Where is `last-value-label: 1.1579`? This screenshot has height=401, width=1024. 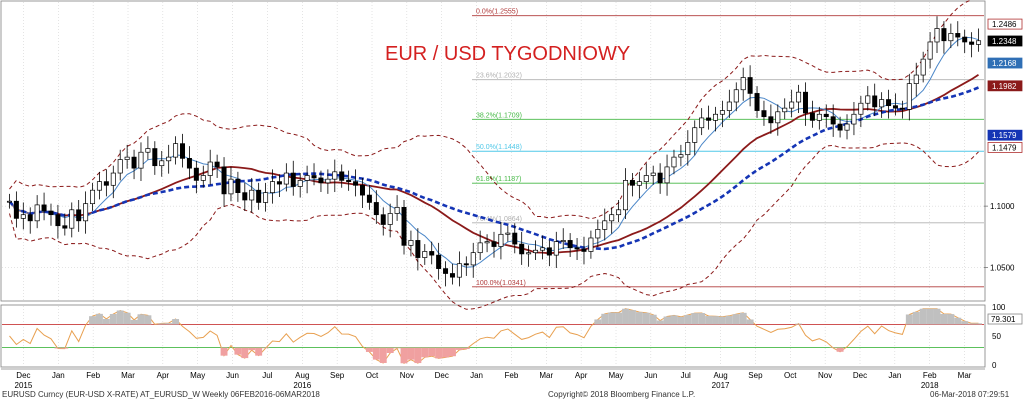
last-value-label: 1.1579 is located at coordinates (1004, 135).